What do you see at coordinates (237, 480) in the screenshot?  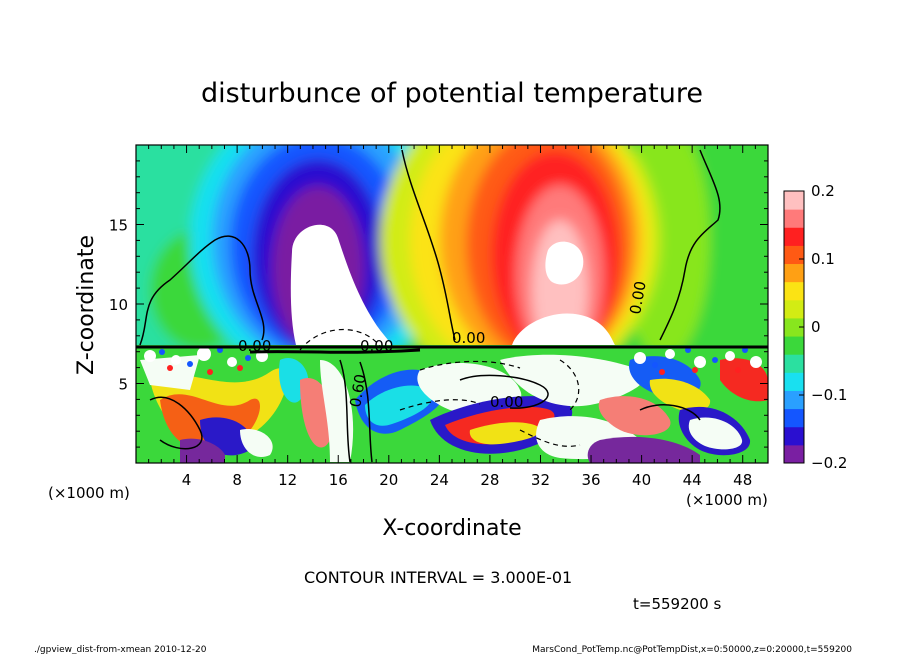 I see `x-tick-label: 8` at bounding box center [237, 480].